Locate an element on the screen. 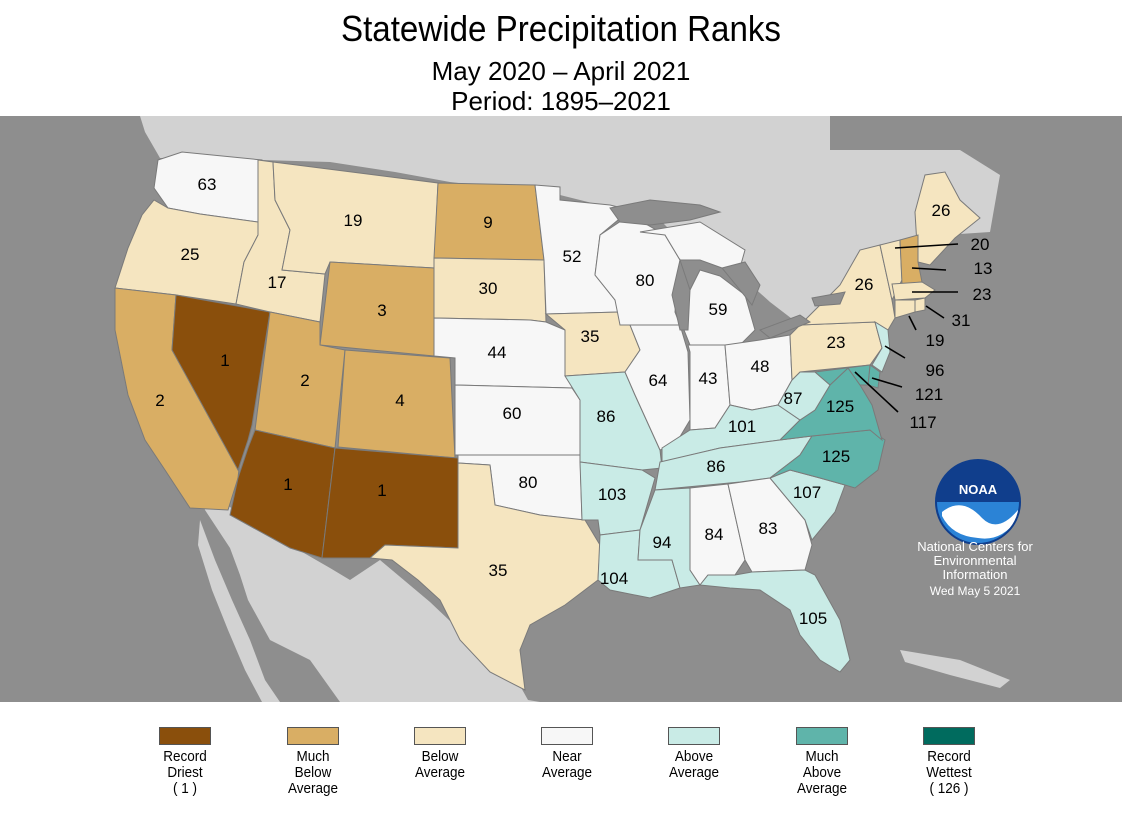  rank-label-mi: 59 is located at coordinates (718, 309).